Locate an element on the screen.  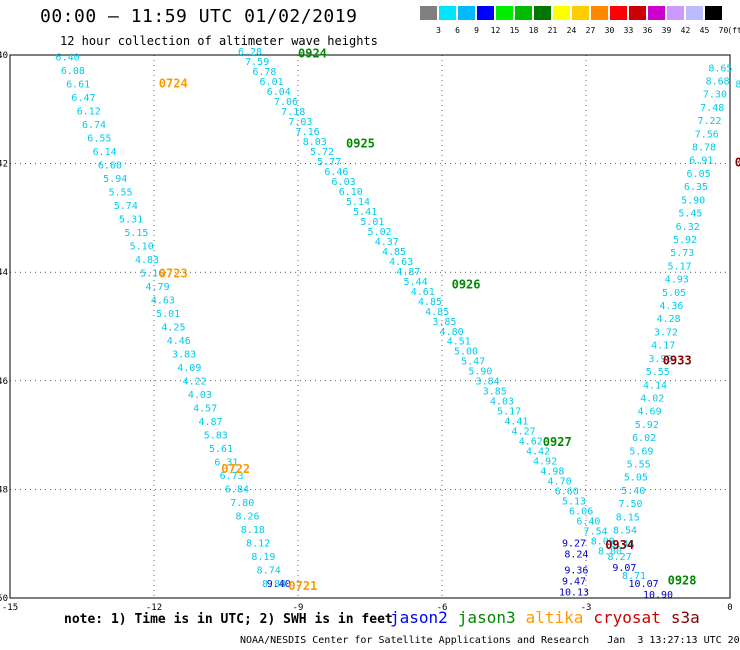
swh-value: 6.55 is located at coordinates (99, 138).